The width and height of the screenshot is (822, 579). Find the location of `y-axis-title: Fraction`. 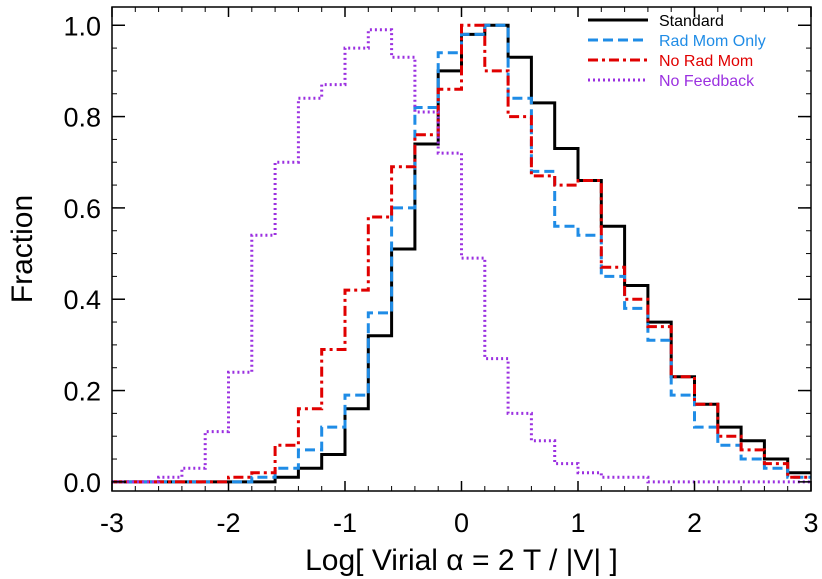

y-axis-title: Fraction is located at coordinates (22, 249).